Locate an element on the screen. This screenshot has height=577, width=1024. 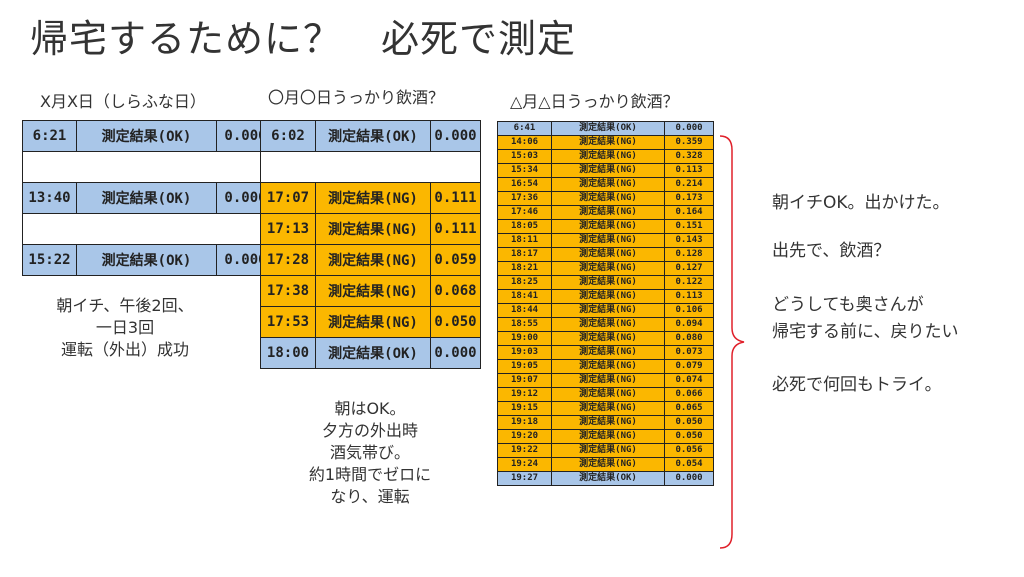
value-cell: 0.106 is located at coordinates (689, 311).